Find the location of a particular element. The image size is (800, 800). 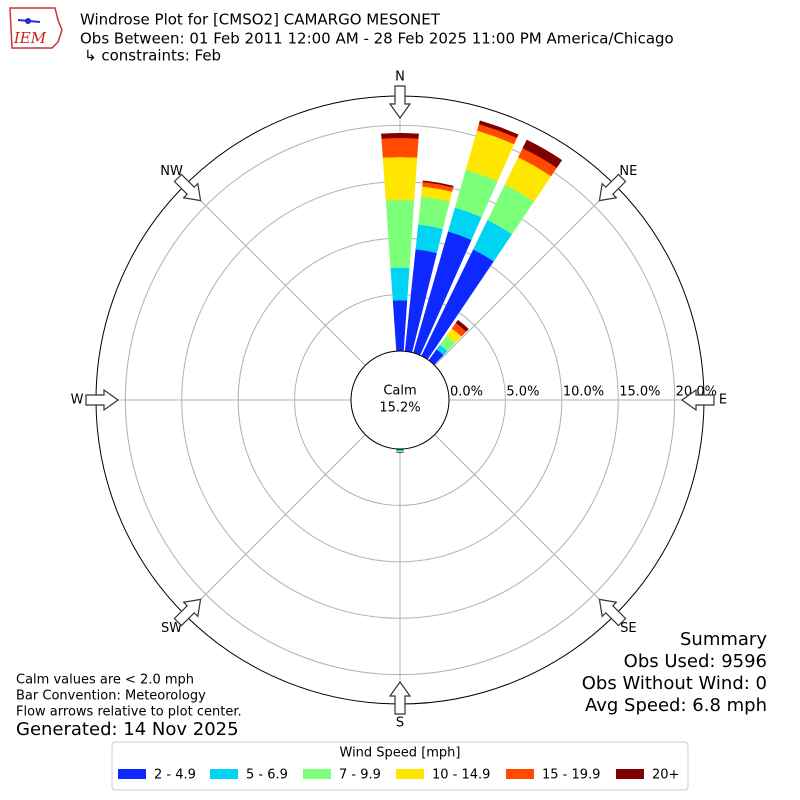

note: Calm values are < 2.0 mph is located at coordinates (105, 680).